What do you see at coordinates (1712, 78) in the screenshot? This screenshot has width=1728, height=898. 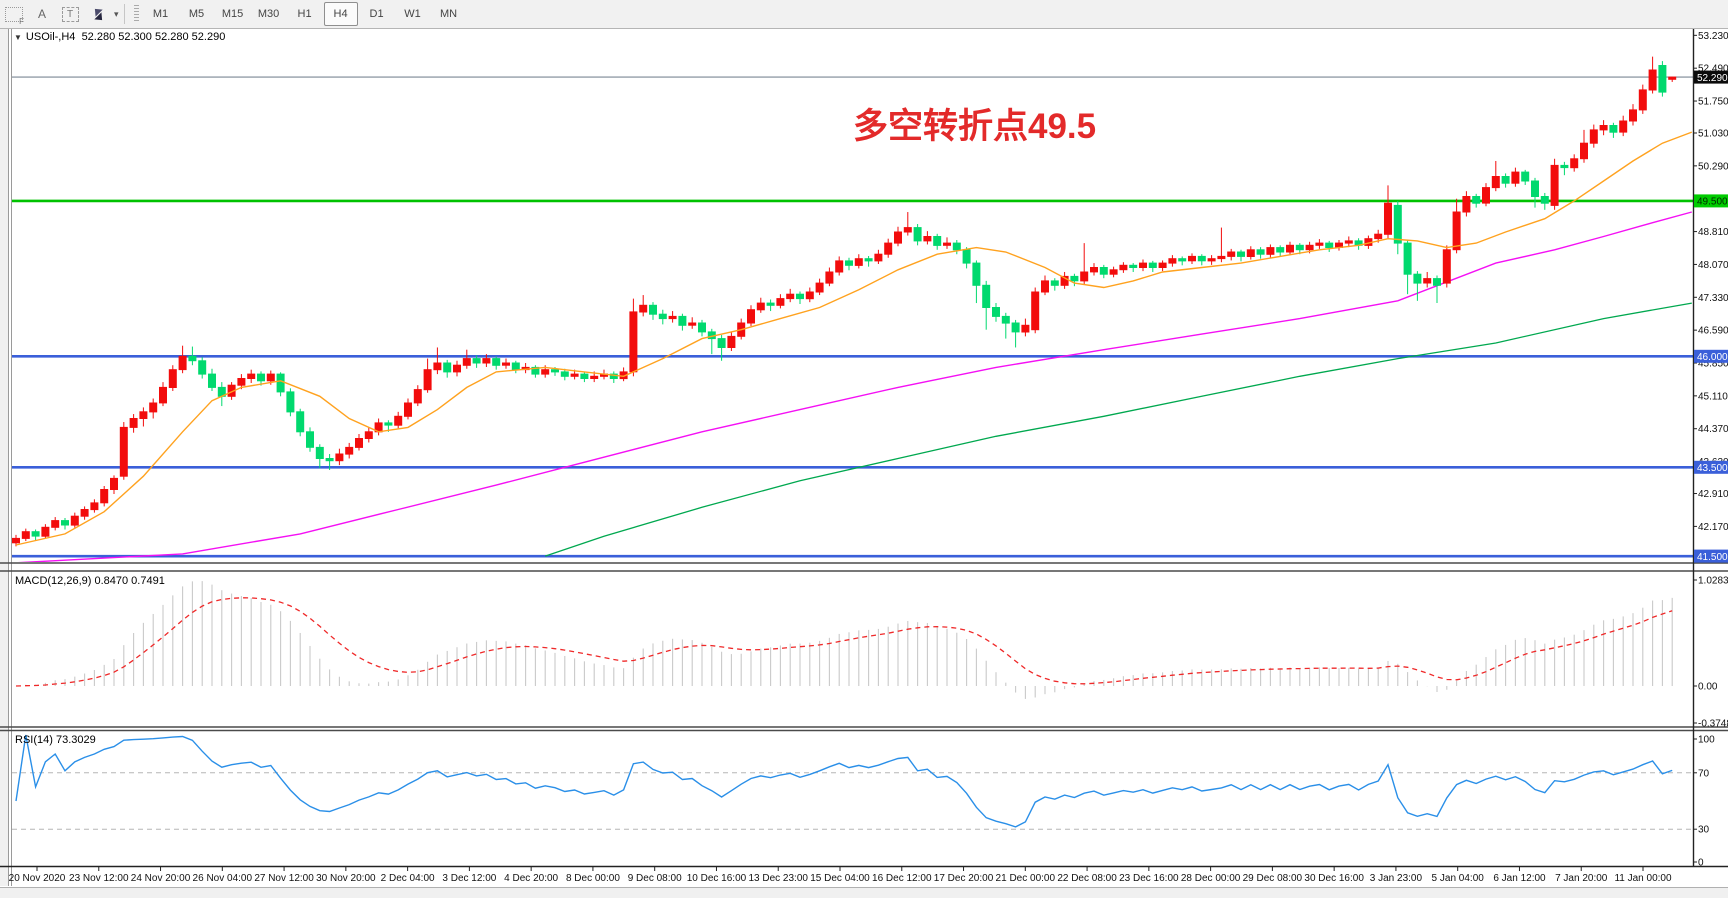 I see `svg-text: 52.290` at bounding box center [1712, 78].